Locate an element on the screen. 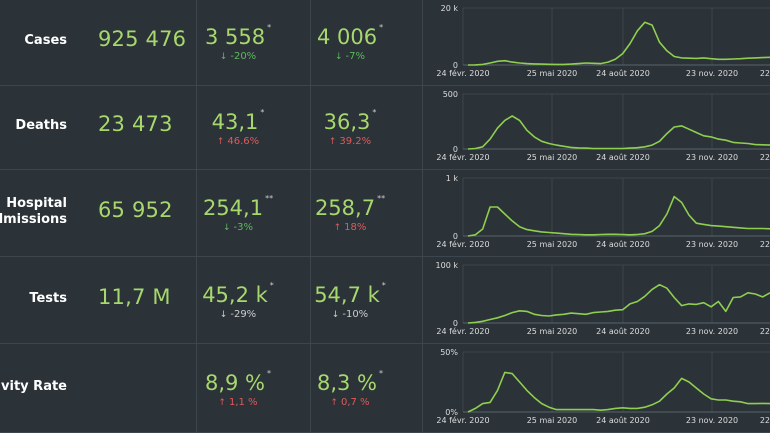  stat-change: ↑ 0,7 % is located at coordinates (350, 402).